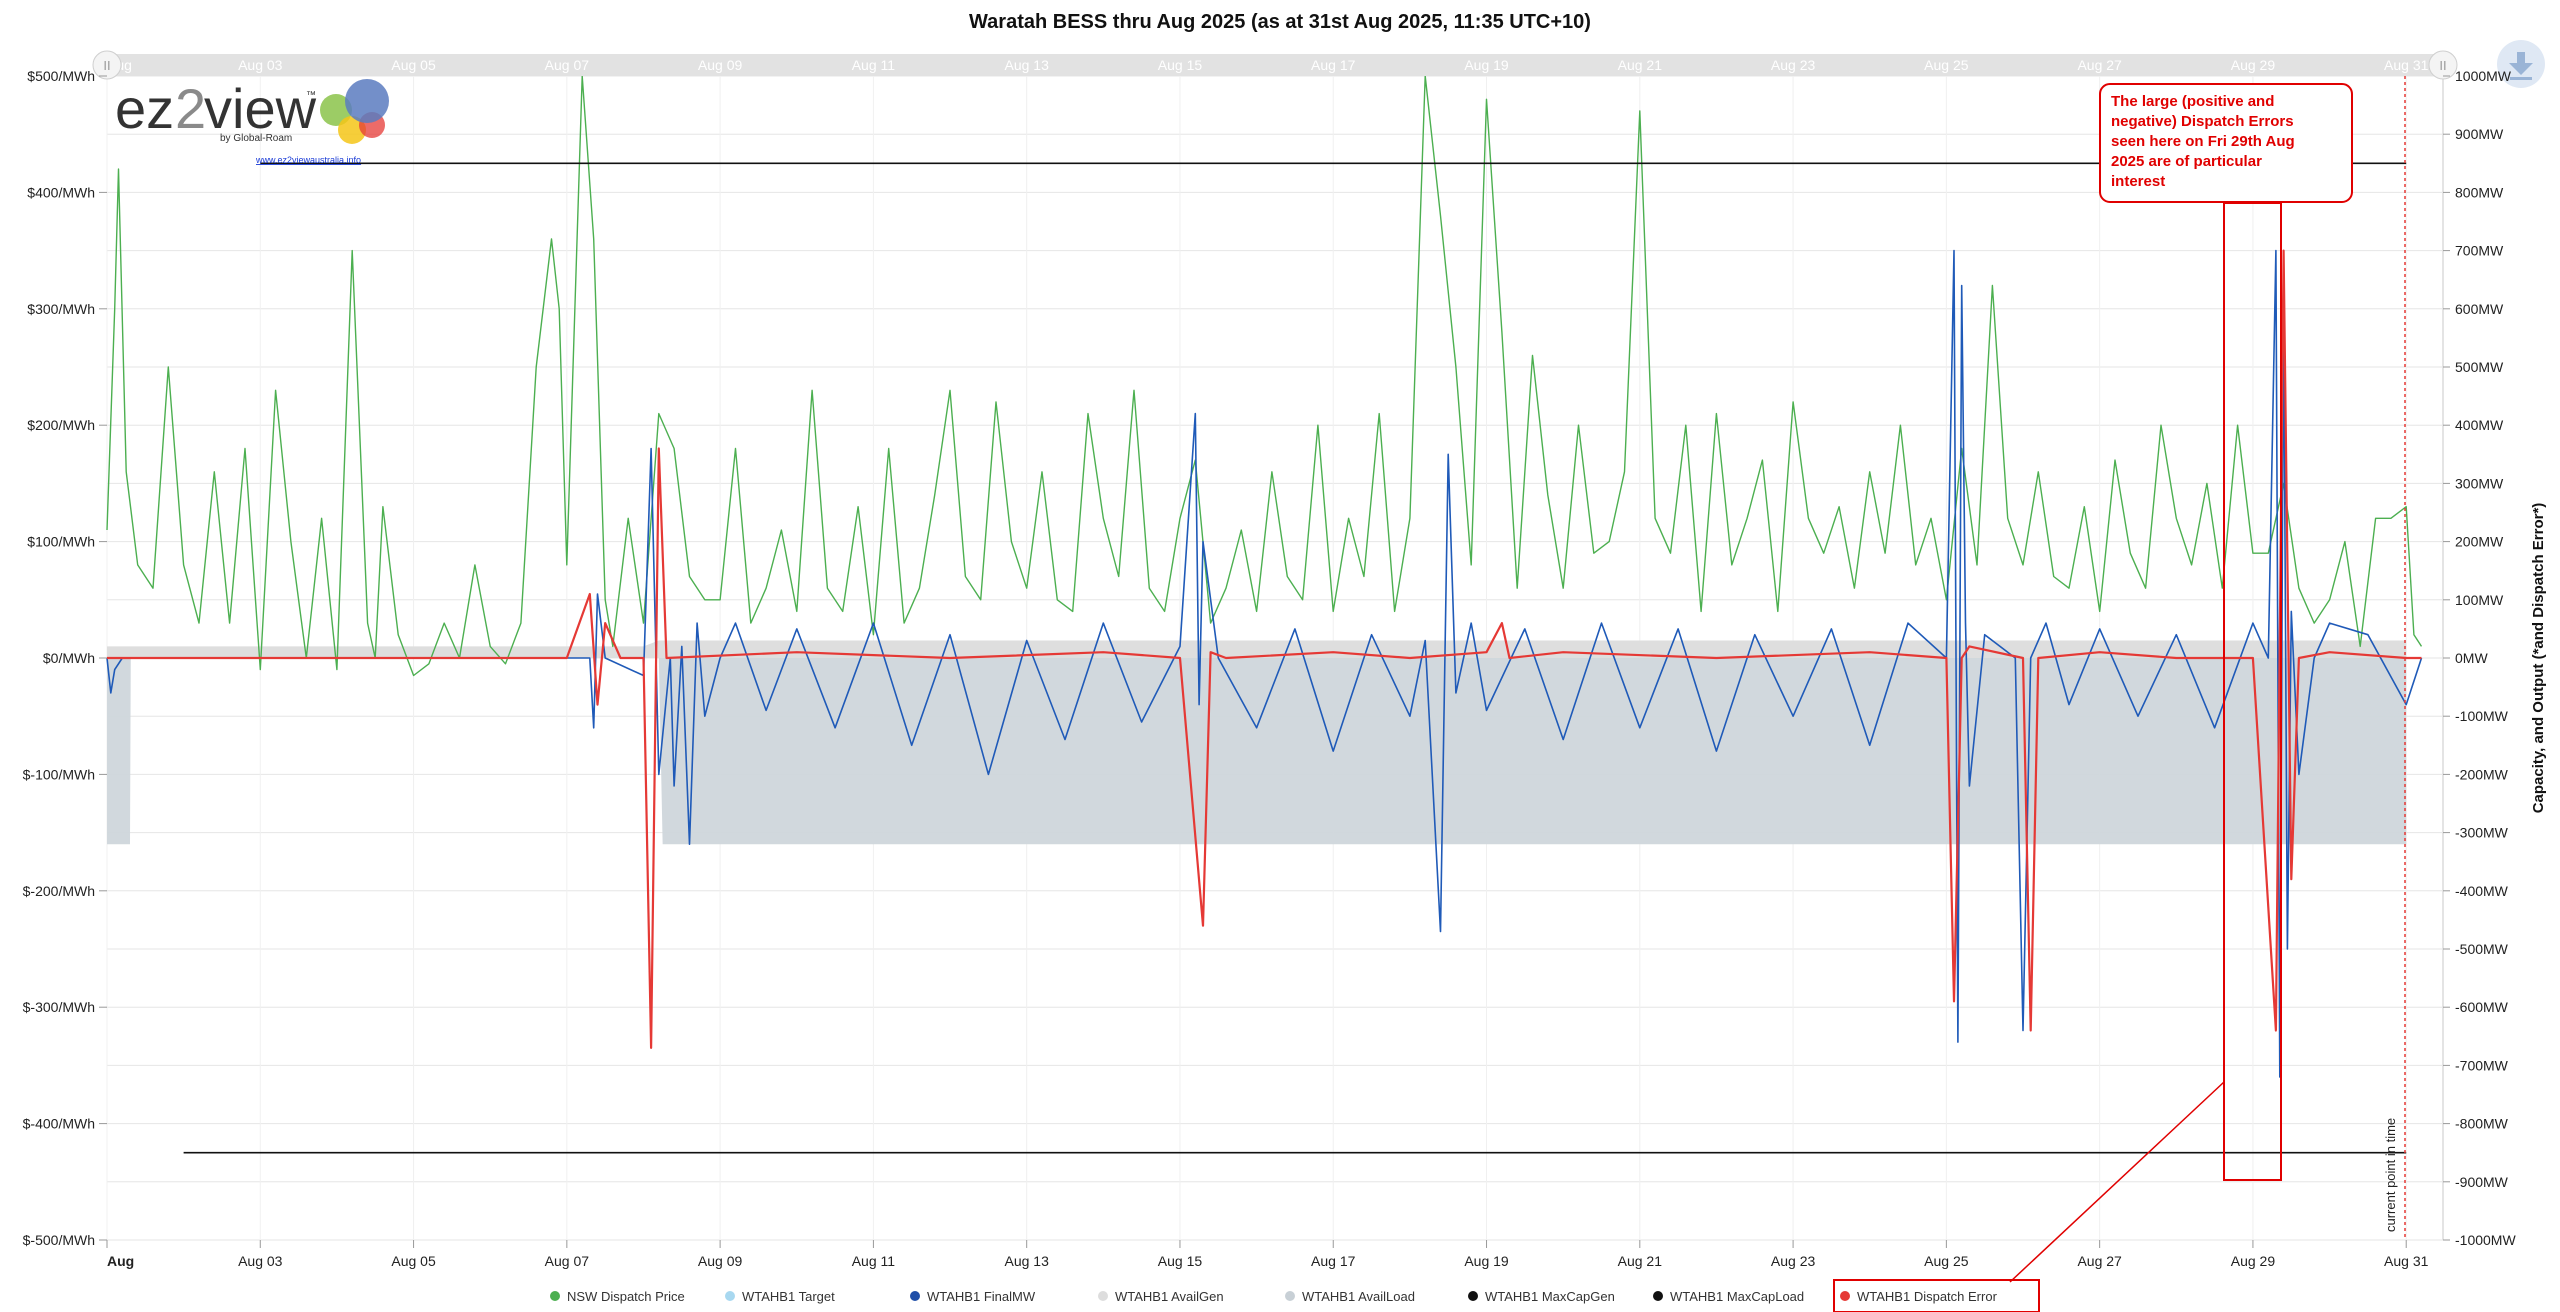 Image resolution: width=2560 pixels, height=1312 pixels. Describe the element at coordinates (256, 138) in the screenshot. I see `logo-by-text: by Global-Roam` at that location.